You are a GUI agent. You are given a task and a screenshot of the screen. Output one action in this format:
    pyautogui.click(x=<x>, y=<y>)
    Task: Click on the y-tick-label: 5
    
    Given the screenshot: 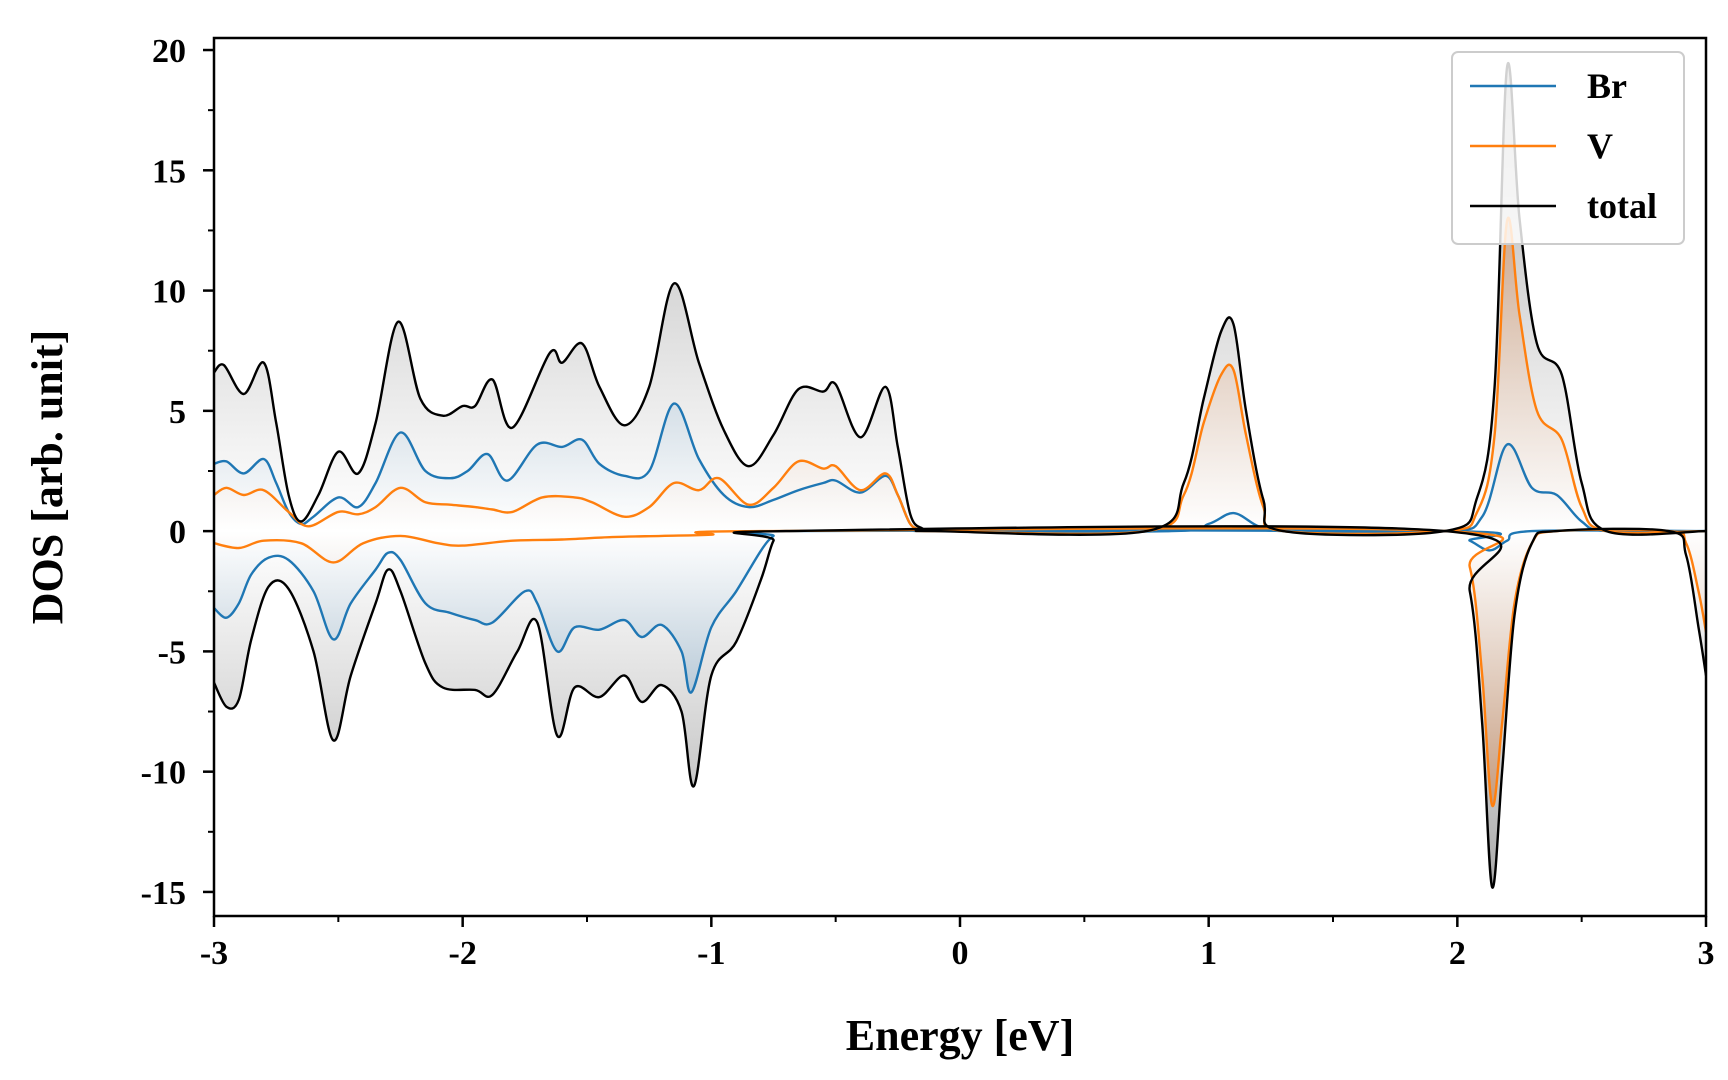 What is the action you would take?
    pyautogui.click(x=177, y=412)
    